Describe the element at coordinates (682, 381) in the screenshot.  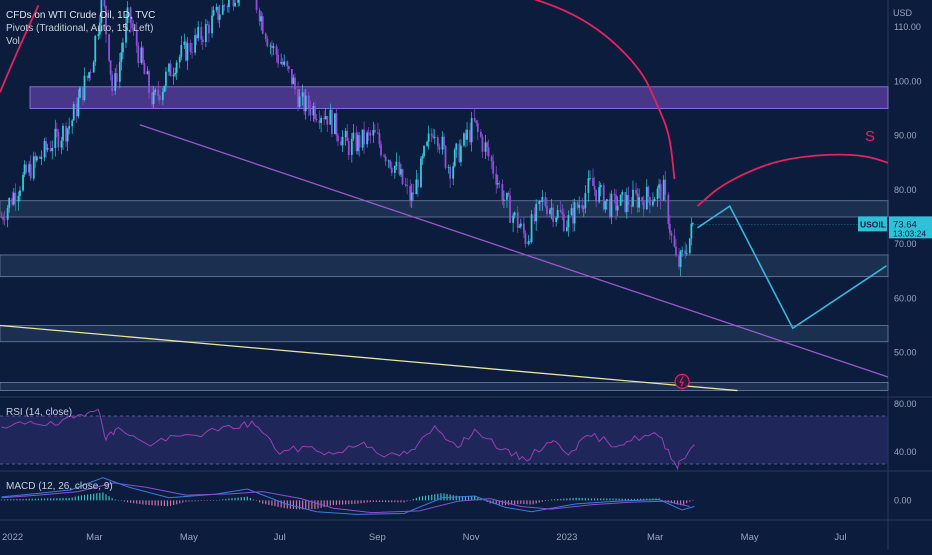
I see `event-marker` at that location.